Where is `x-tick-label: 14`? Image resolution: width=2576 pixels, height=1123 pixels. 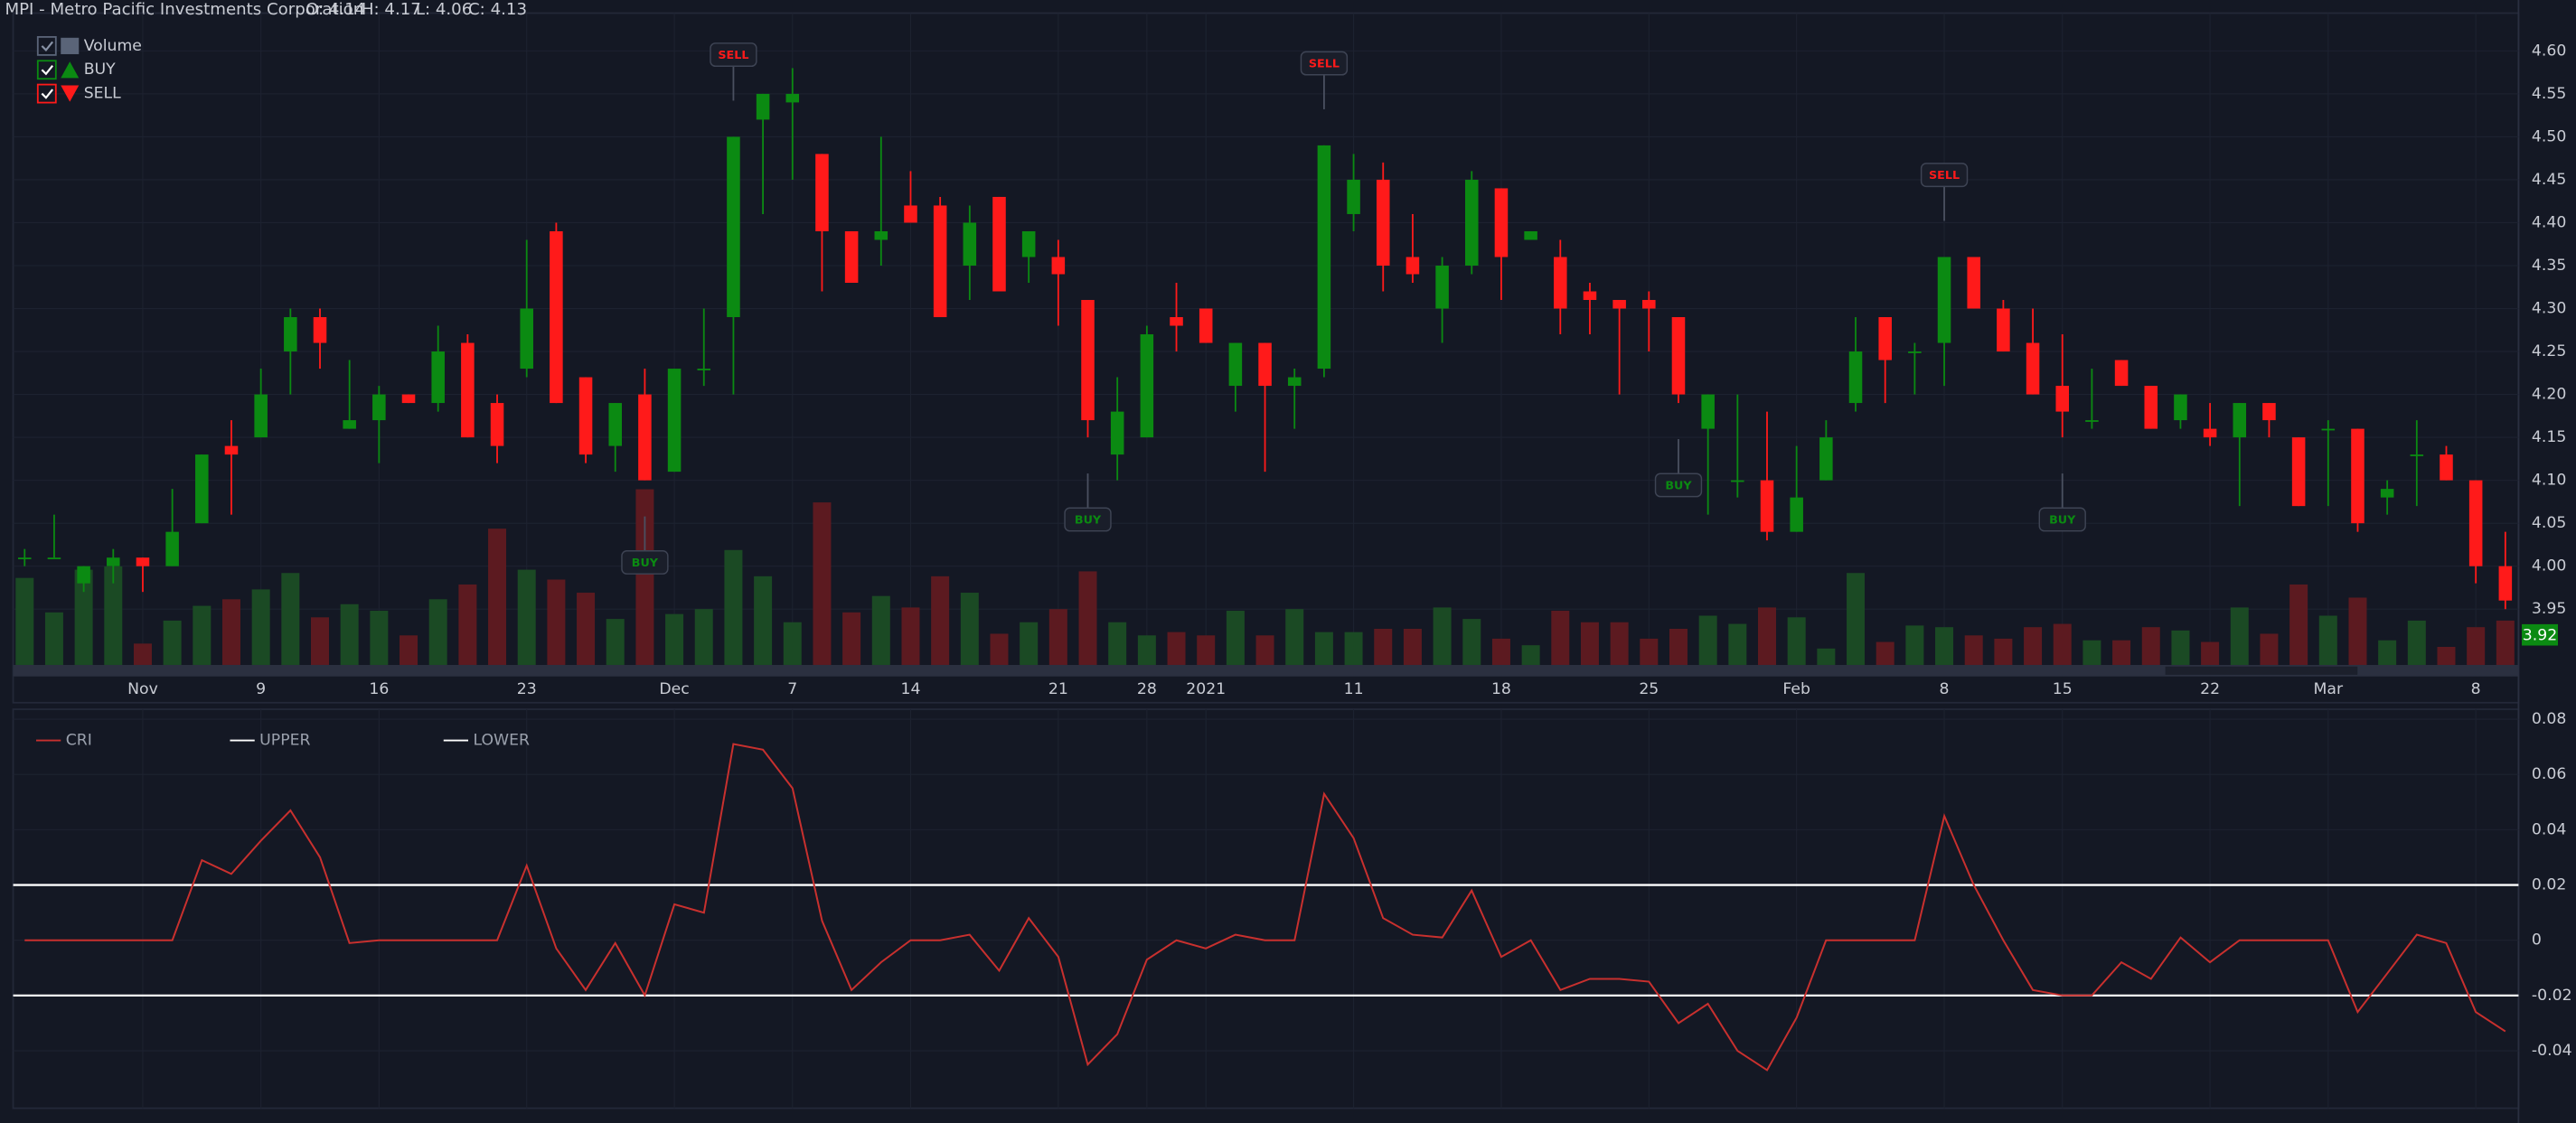
x-tick-label: 14 is located at coordinates (910, 689).